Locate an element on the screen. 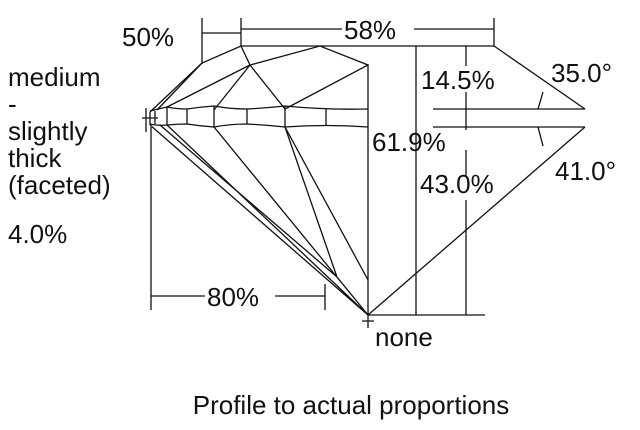 This screenshot has height=430, width=640. girdle-facets is located at coordinates (259, 116).